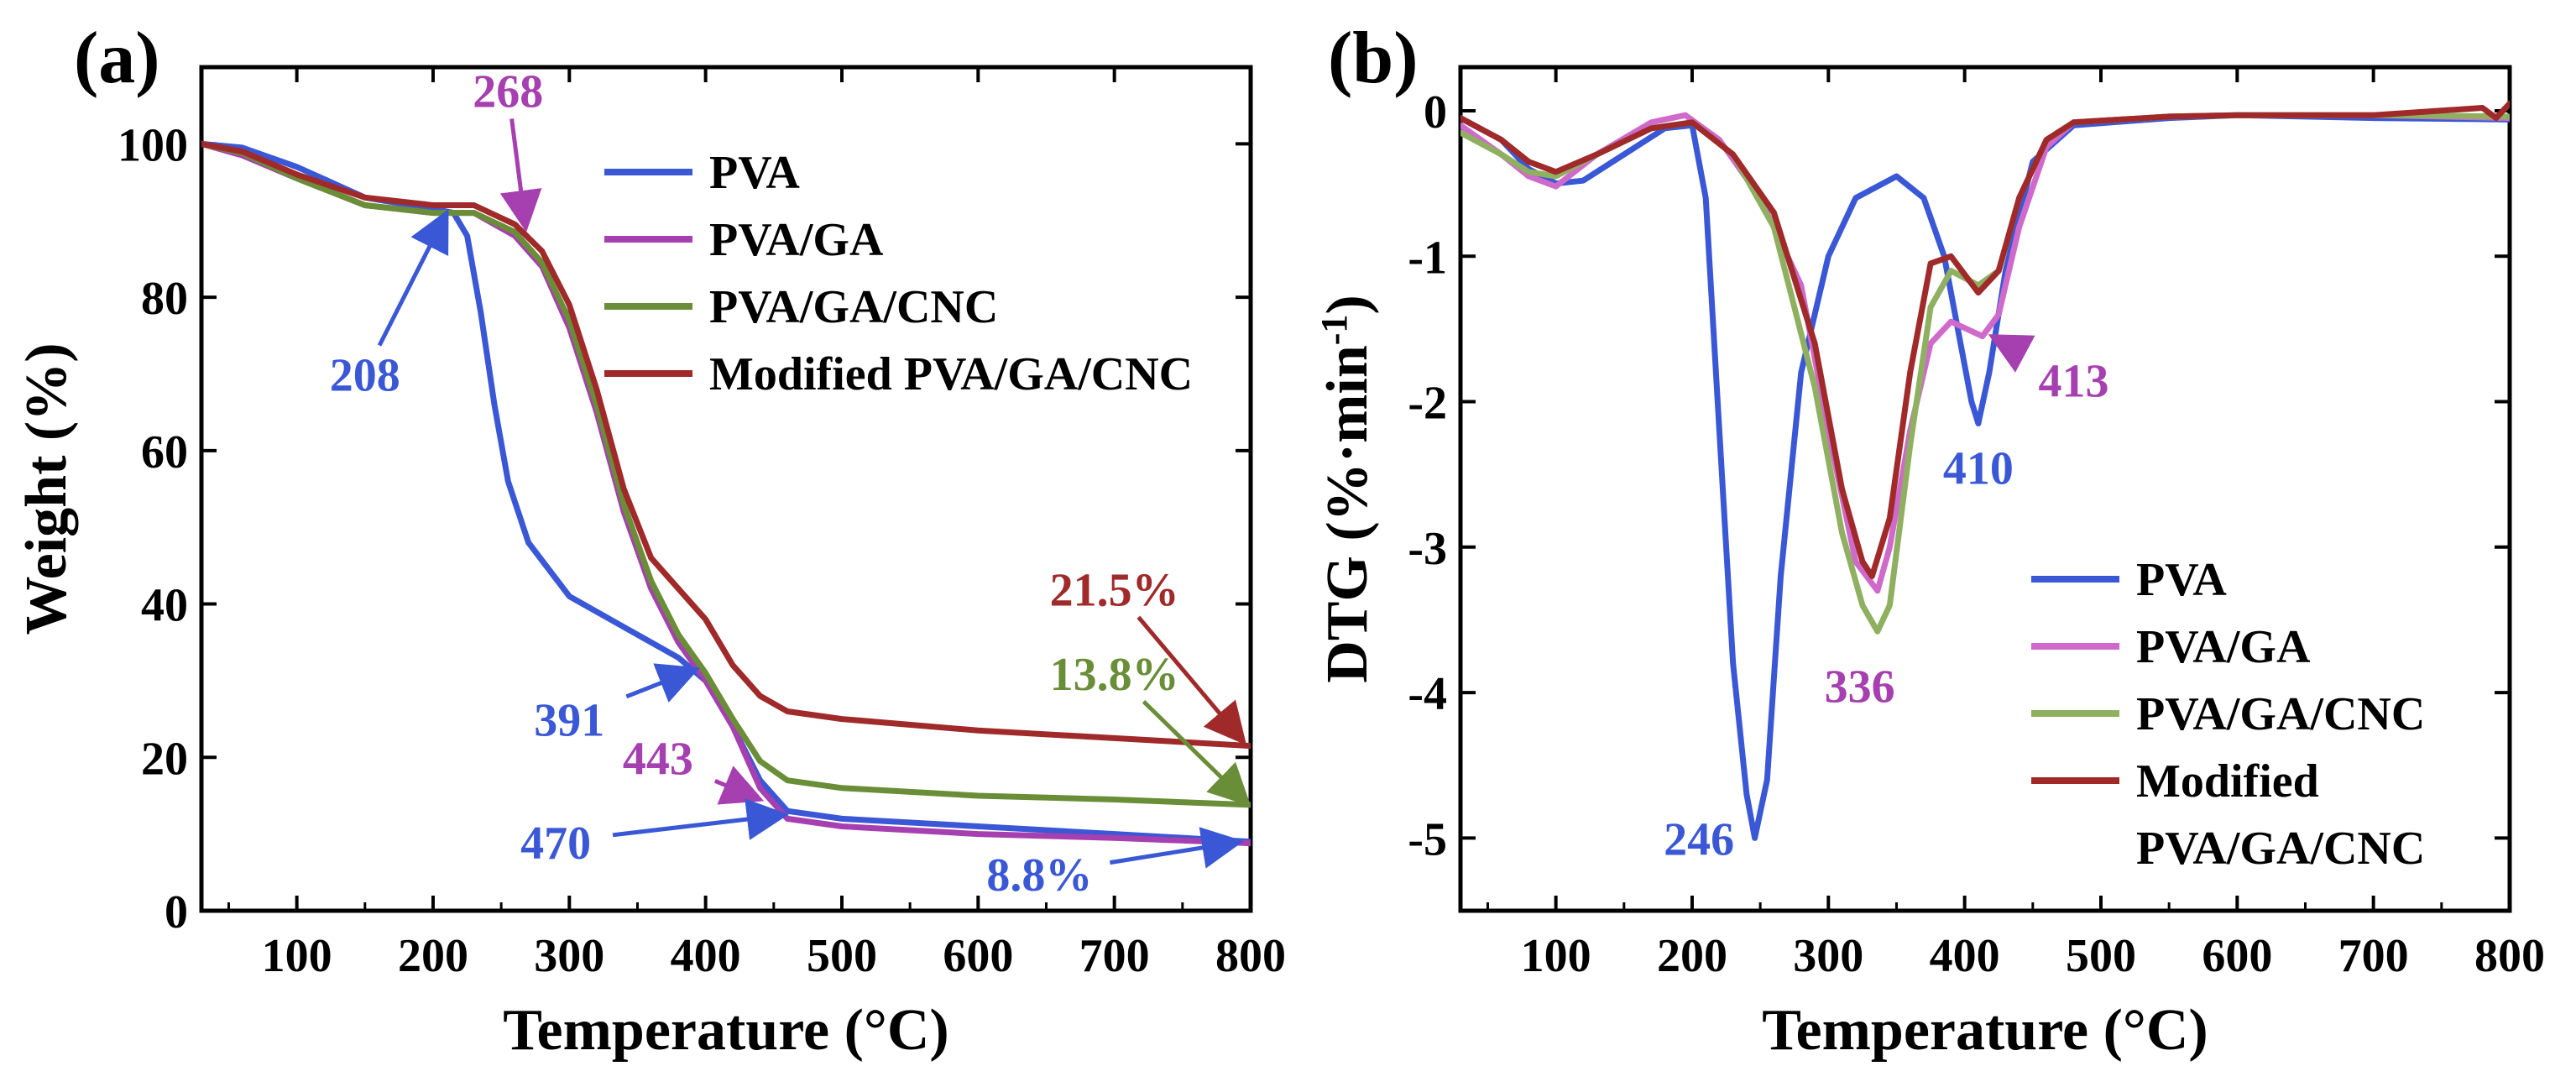 Image resolution: width=2576 pixels, height=1087 pixels. Describe the element at coordinates (2074, 382) in the screenshot. I see `annotation-label: 413` at that location.